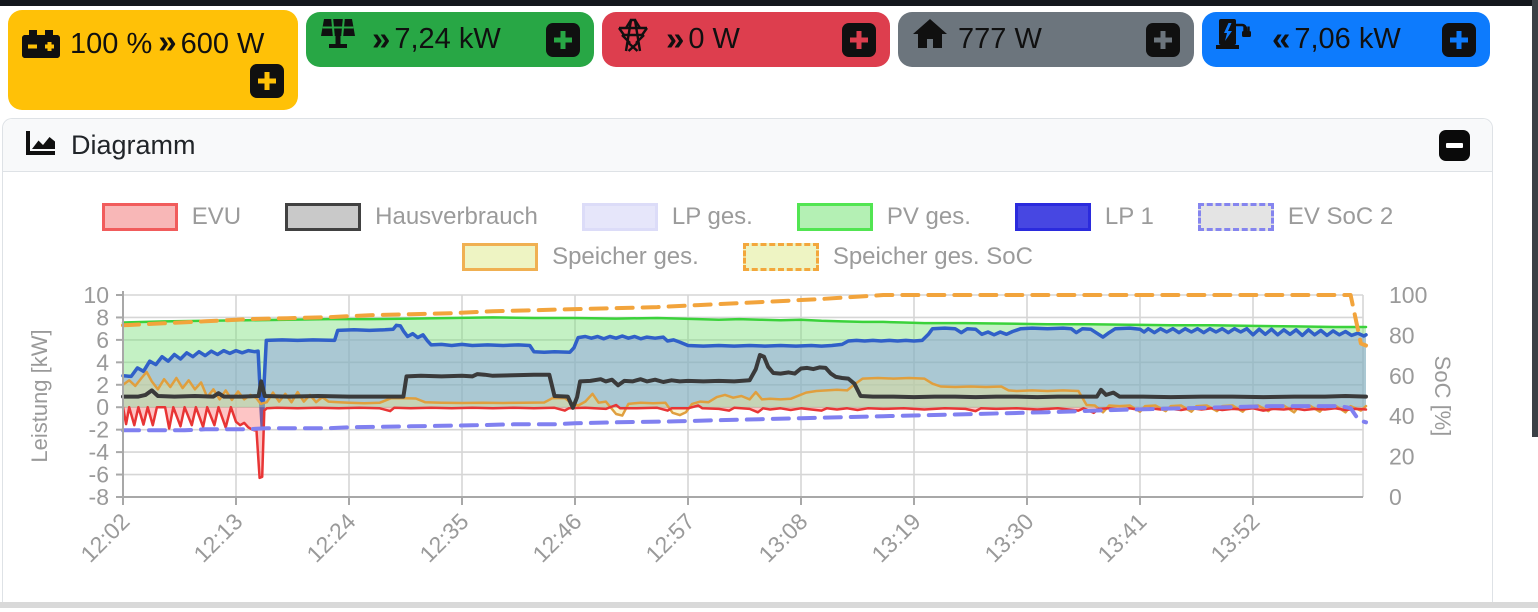  What do you see at coordinates (1402, 416) in the screenshot?
I see `svg-text: 40` at bounding box center [1402, 416].